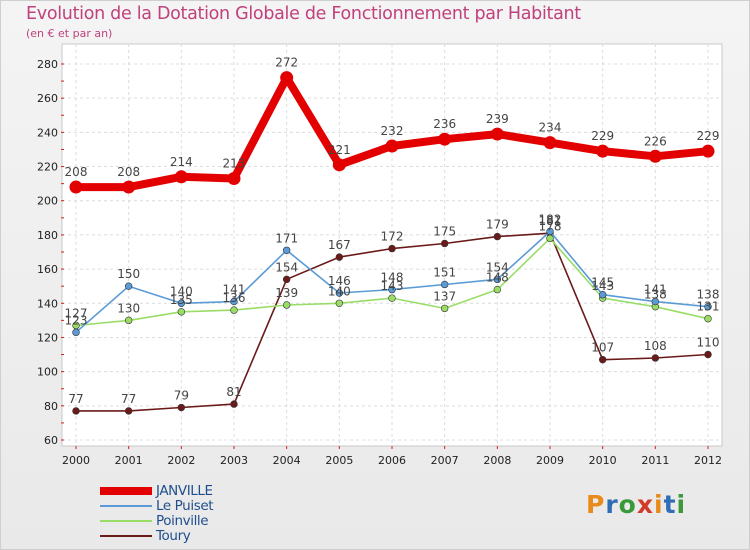 The image size is (750, 550). I want to click on data-label: 208, so click(128, 172).